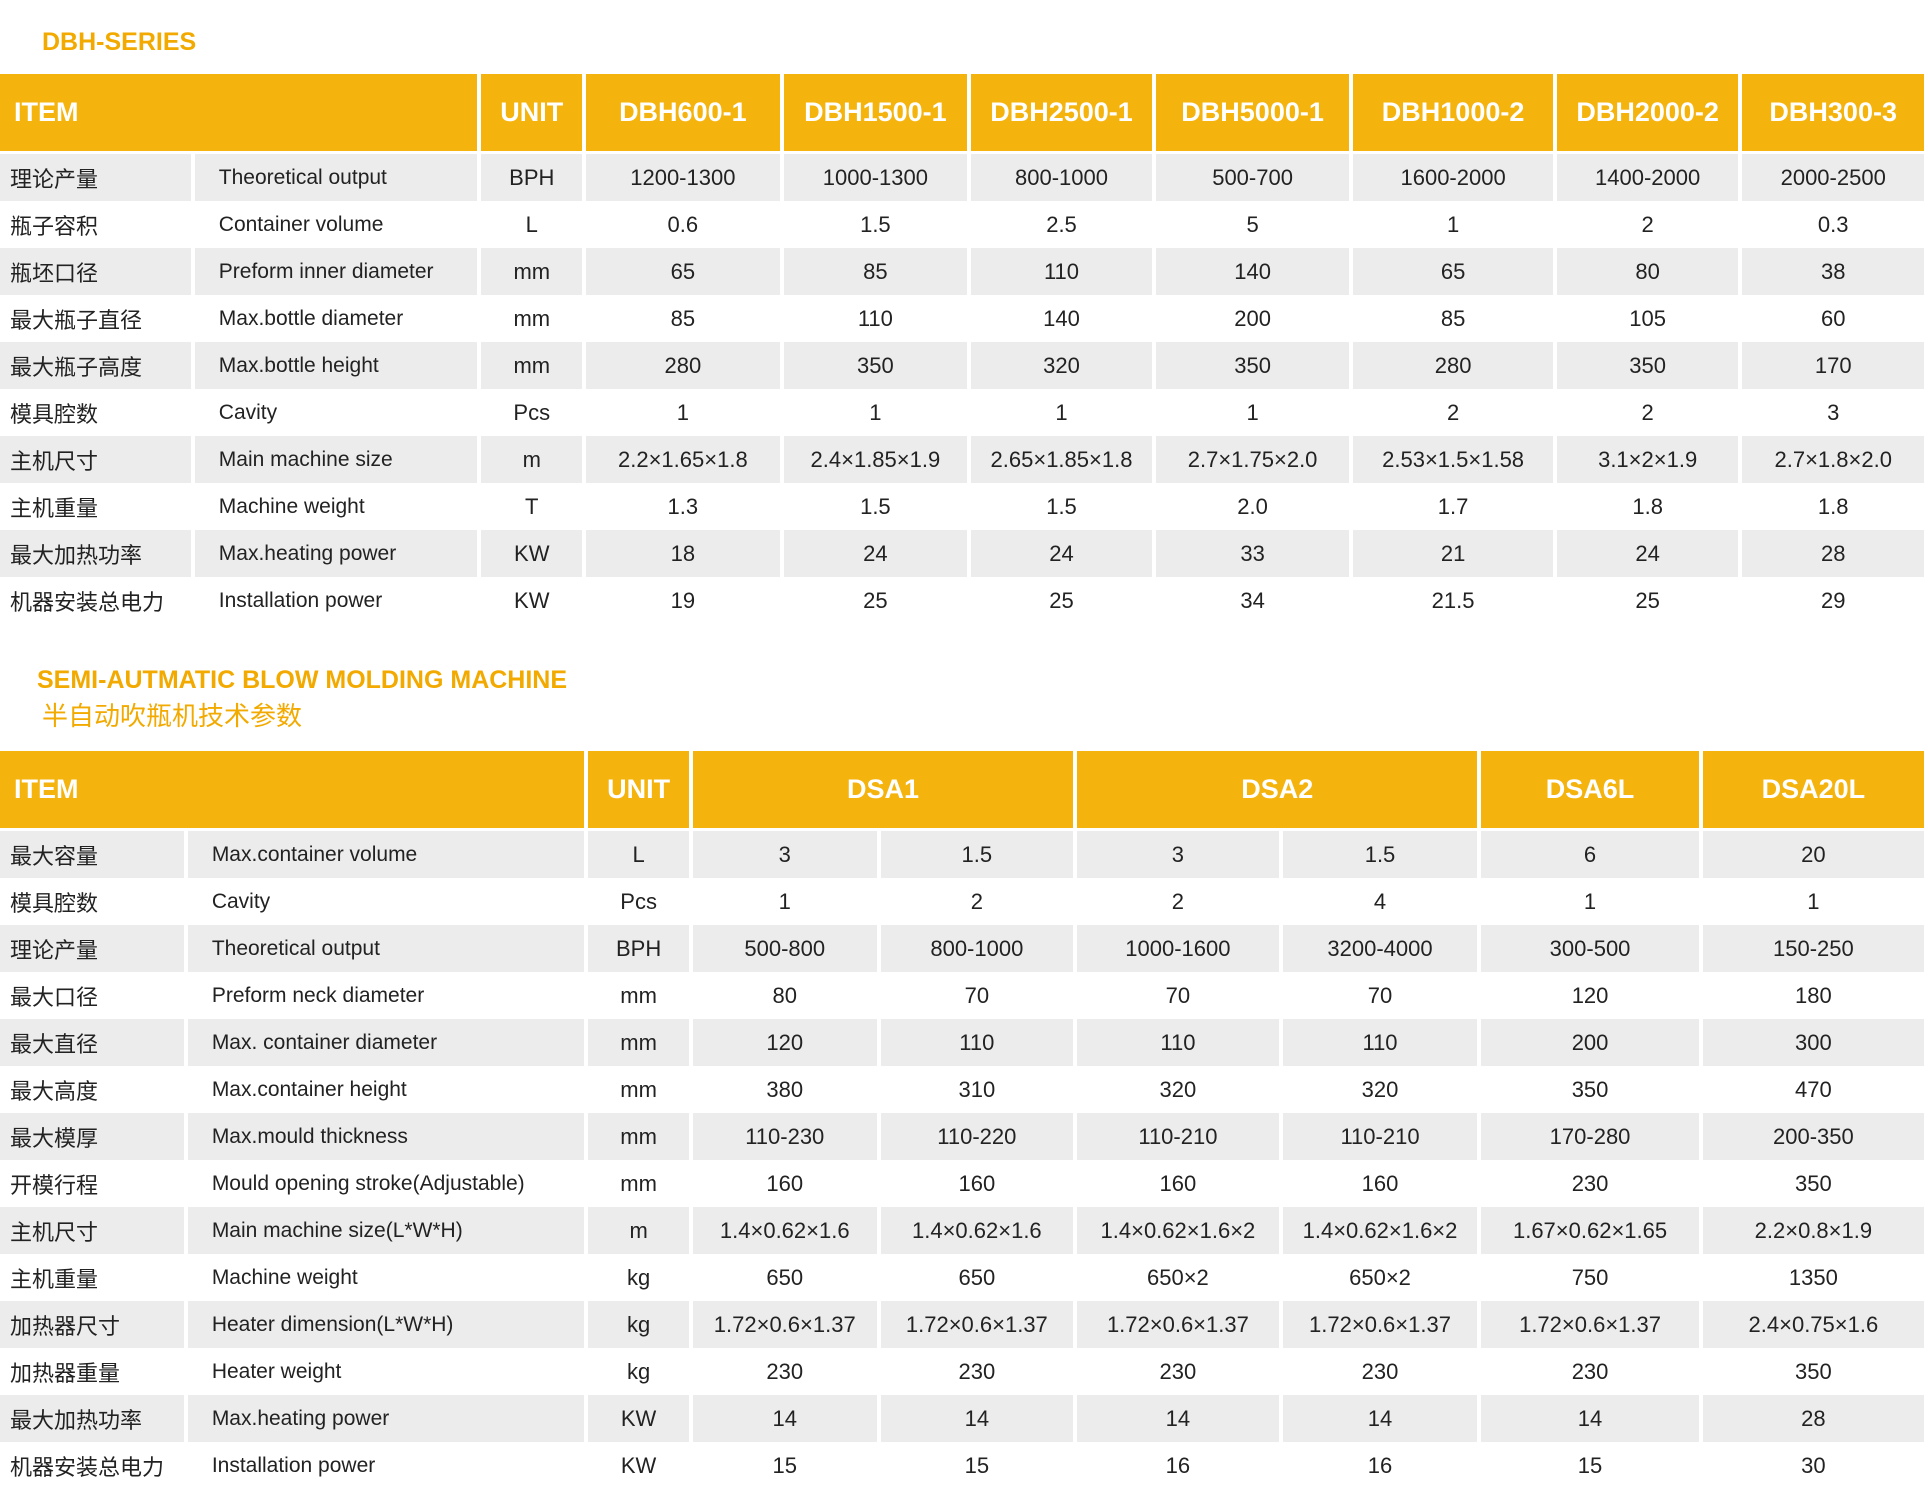  Describe the element at coordinates (336, 553) in the screenshot. I see `table-cell: Max.heating power` at that location.